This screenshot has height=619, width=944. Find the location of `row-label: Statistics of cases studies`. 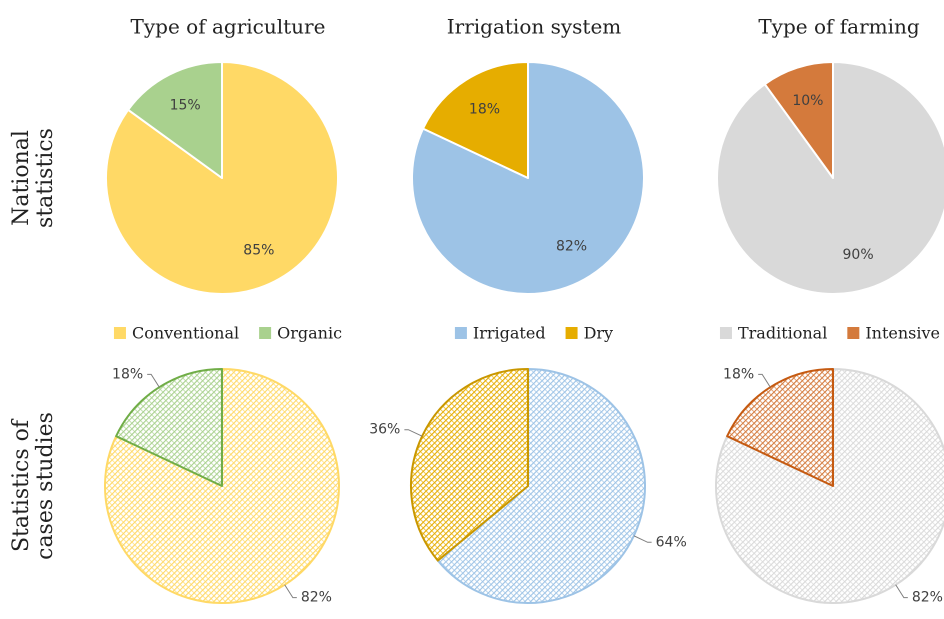

row-label: Statistics of cases studies is located at coordinates (33, 486).